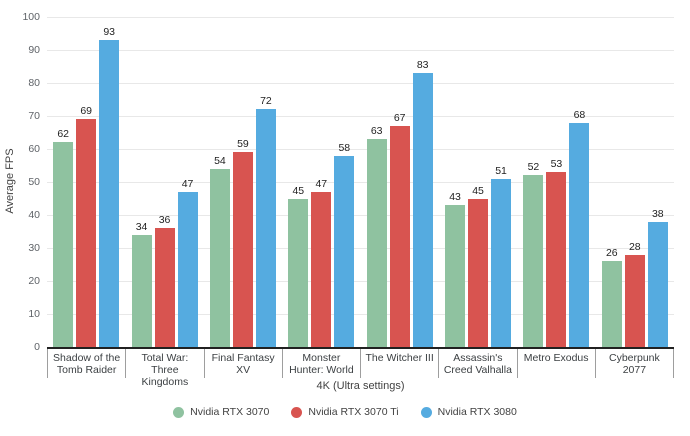 This screenshot has width=690, height=436. Describe the element at coordinates (634, 246) in the screenshot. I see `bar-value-label: 28` at that location.